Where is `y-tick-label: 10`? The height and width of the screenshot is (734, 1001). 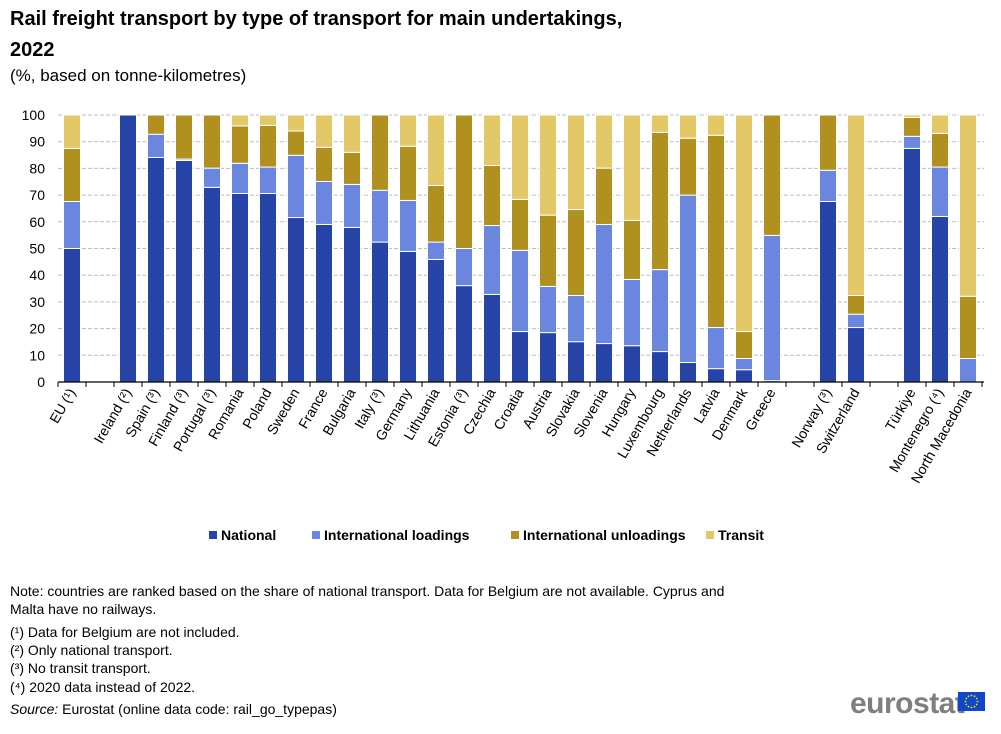 y-tick-label: 10 is located at coordinates (37, 355).